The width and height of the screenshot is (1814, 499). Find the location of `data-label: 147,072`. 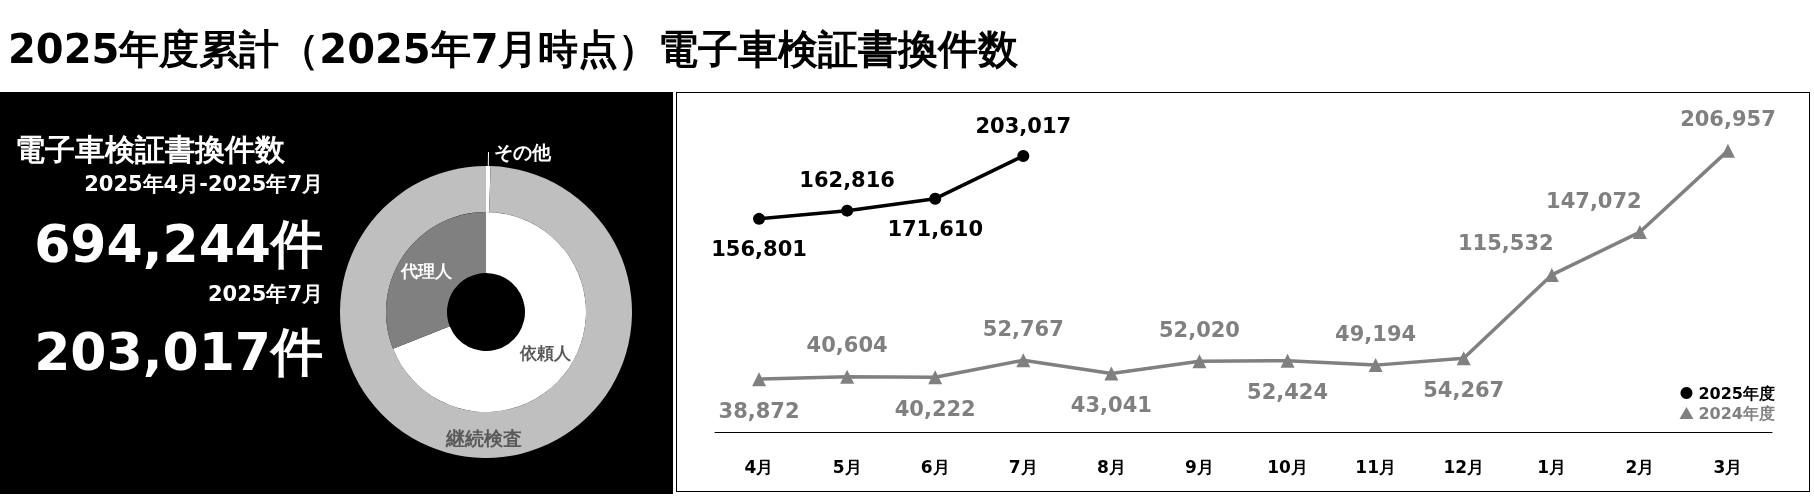

data-label: 147,072 is located at coordinates (1594, 200).